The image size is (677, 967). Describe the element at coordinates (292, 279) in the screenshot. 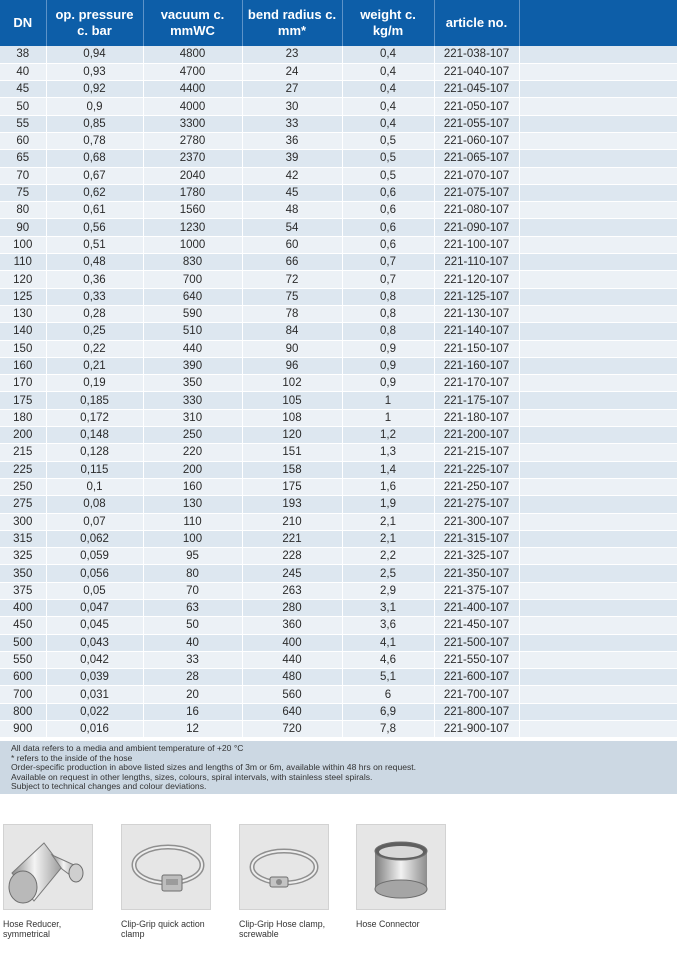

I see `cell-bend-radius: 72` at that location.